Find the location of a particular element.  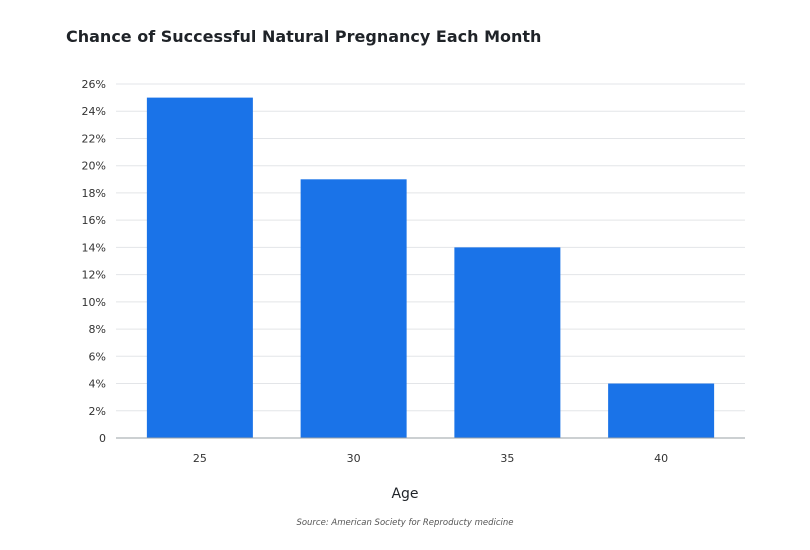

y-tick-label: 20% is located at coordinates (94, 166).